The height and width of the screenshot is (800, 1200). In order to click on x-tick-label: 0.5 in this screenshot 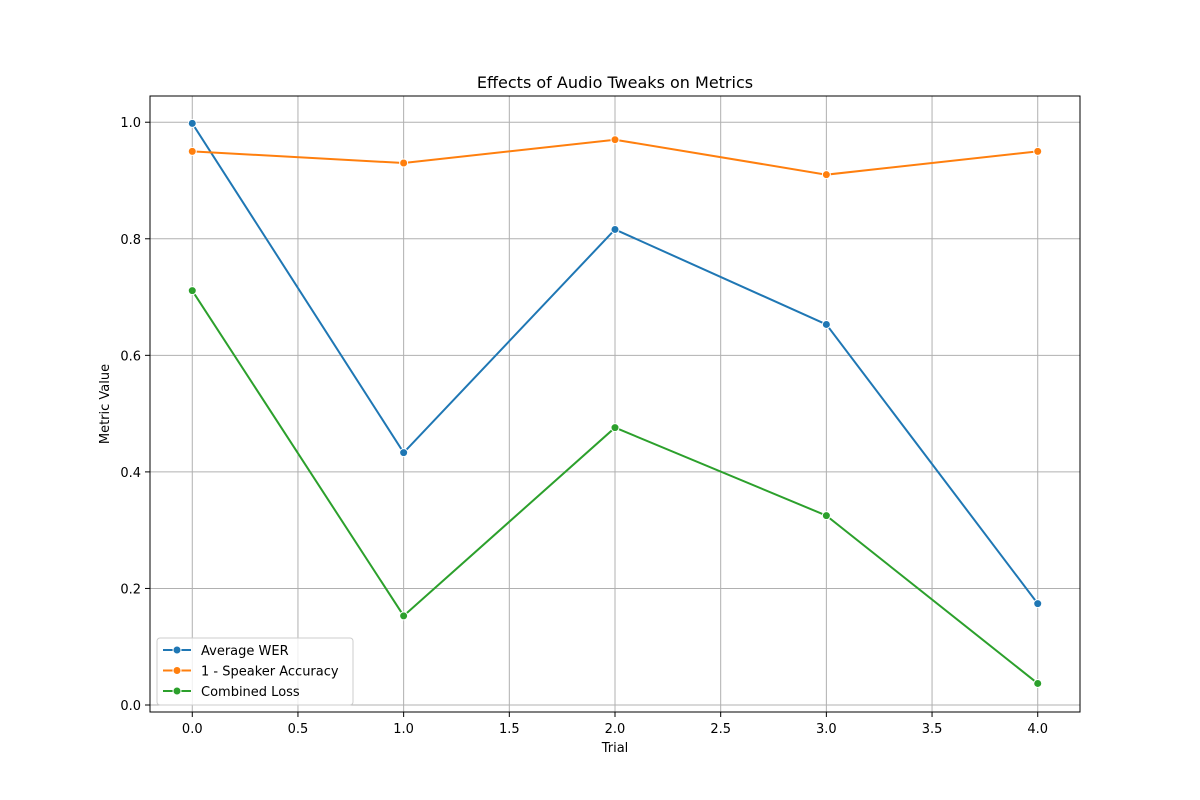, I will do `click(298, 729)`.